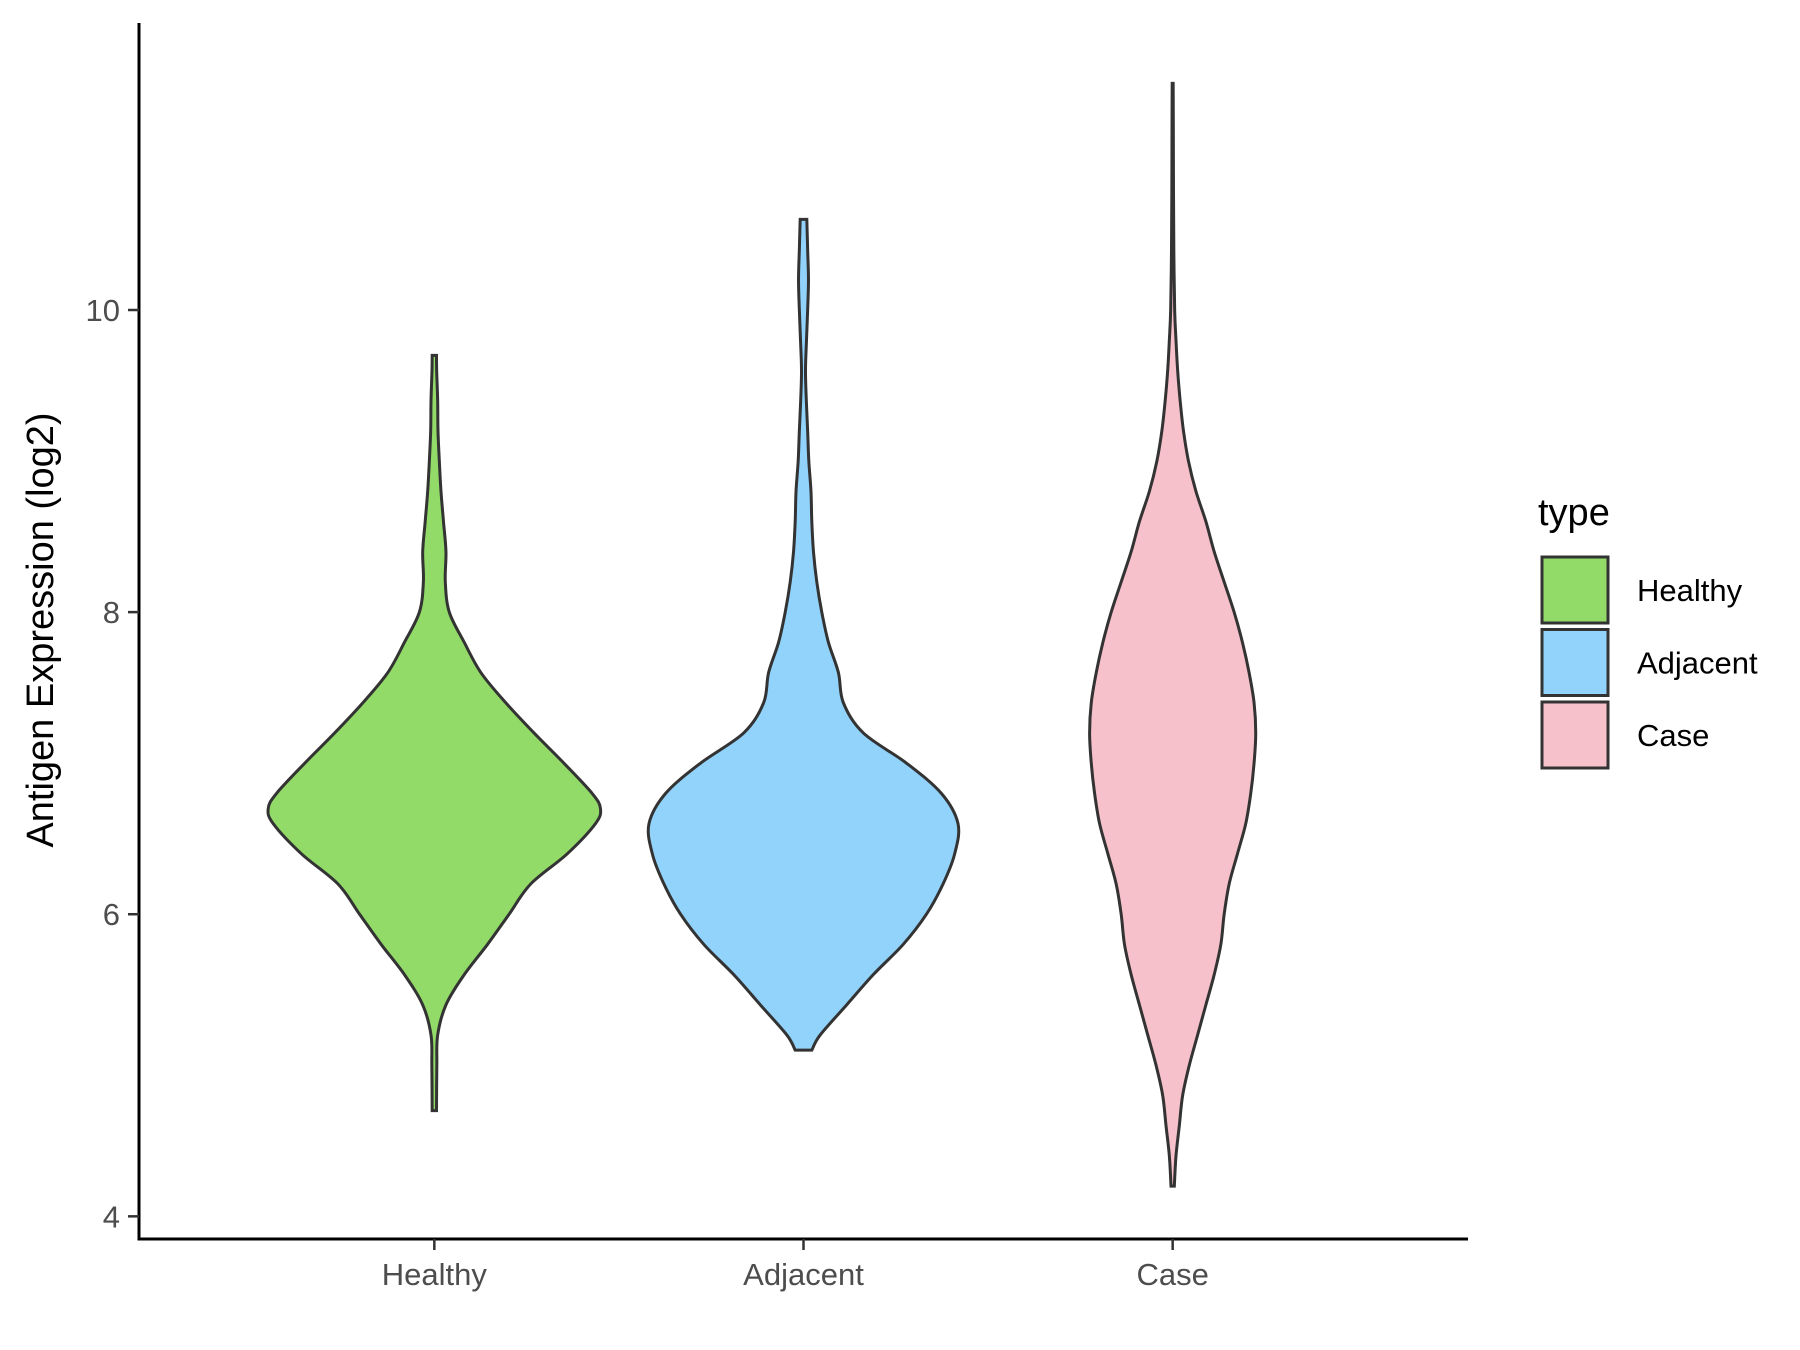 The height and width of the screenshot is (1350, 1800). What do you see at coordinates (1673, 735) in the screenshot?
I see `legend-label-case: Case` at bounding box center [1673, 735].